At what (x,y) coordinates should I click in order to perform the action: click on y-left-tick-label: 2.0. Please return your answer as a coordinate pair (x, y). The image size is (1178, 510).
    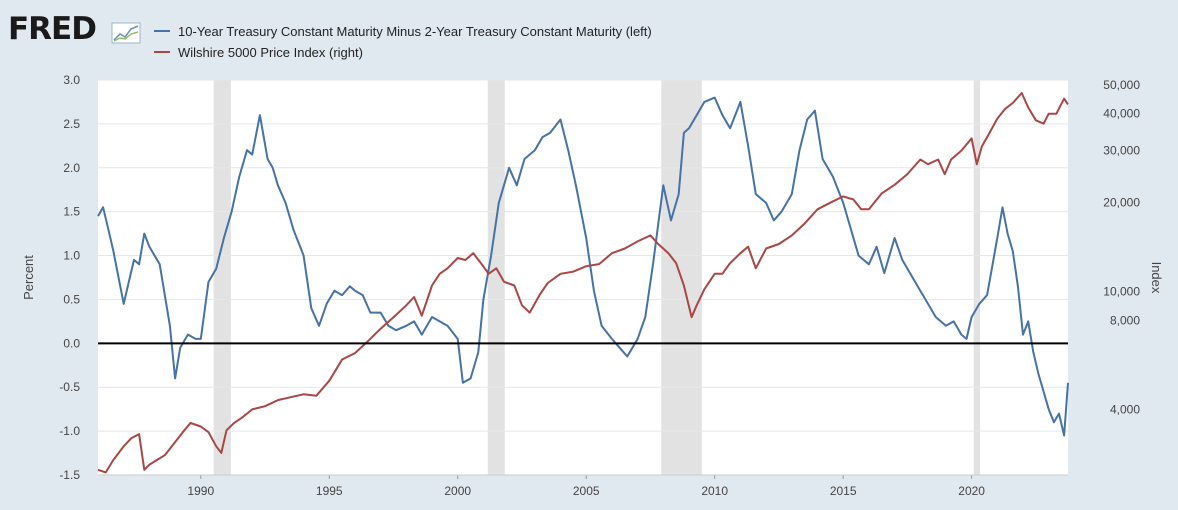
    Looking at the image, I should click on (71, 168).